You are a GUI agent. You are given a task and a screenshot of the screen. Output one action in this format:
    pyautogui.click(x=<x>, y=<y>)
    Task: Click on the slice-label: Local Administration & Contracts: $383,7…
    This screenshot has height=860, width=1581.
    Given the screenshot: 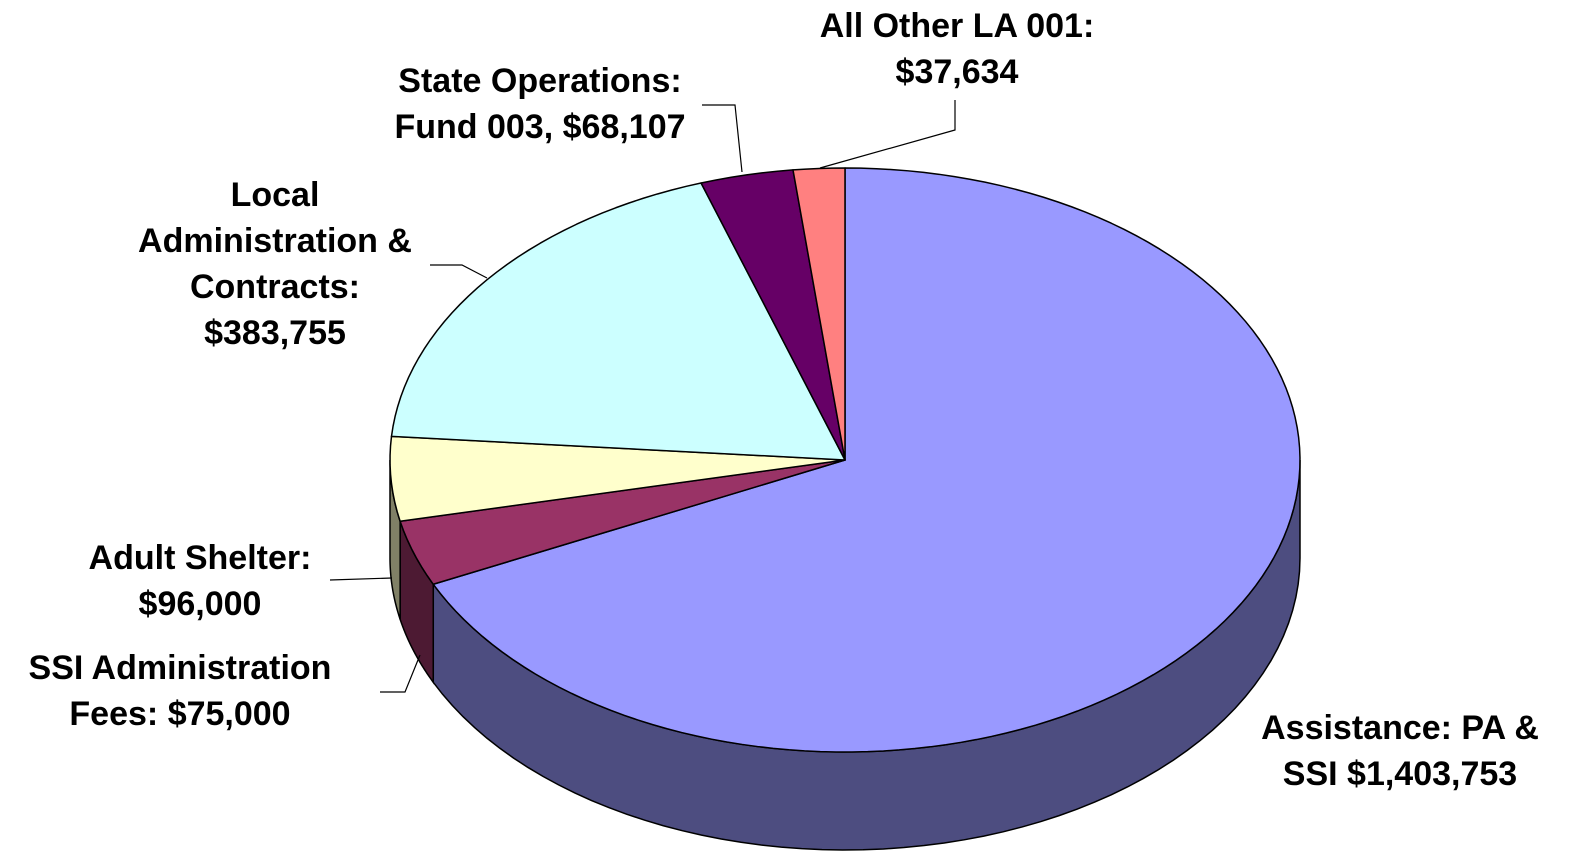 What is the action you would take?
    pyautogui.click(x=275, y=264)
    